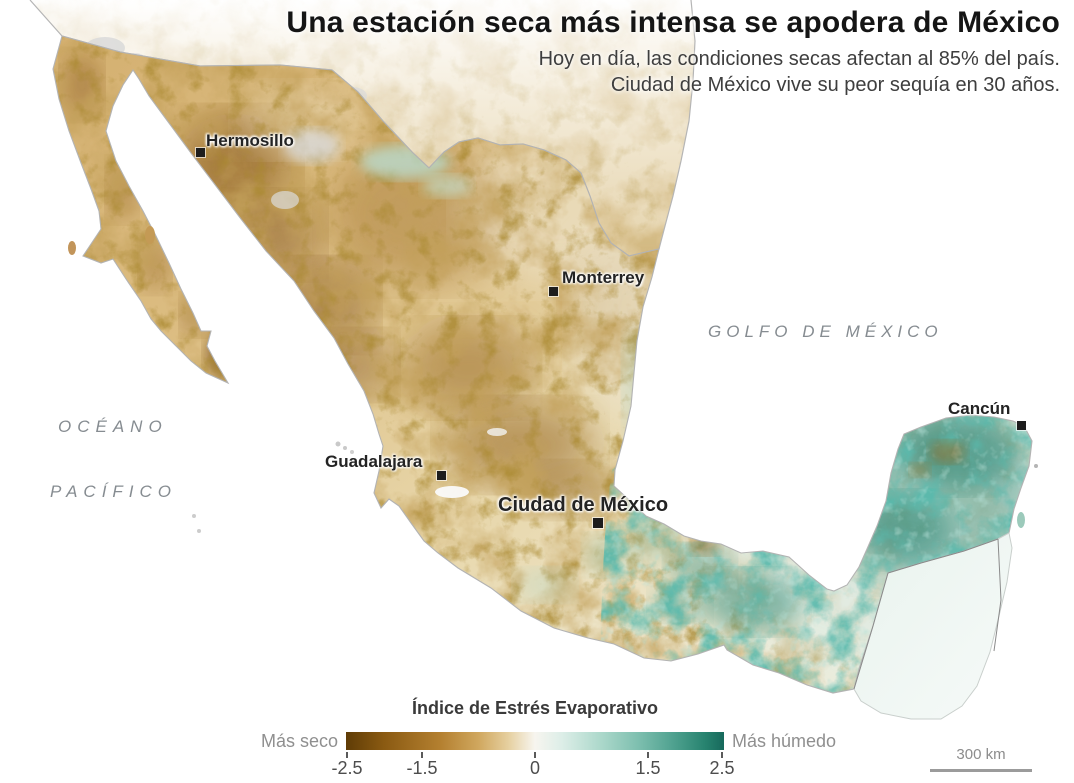  I want to click on city-label-cancun: Cancún, so click(979, 408).